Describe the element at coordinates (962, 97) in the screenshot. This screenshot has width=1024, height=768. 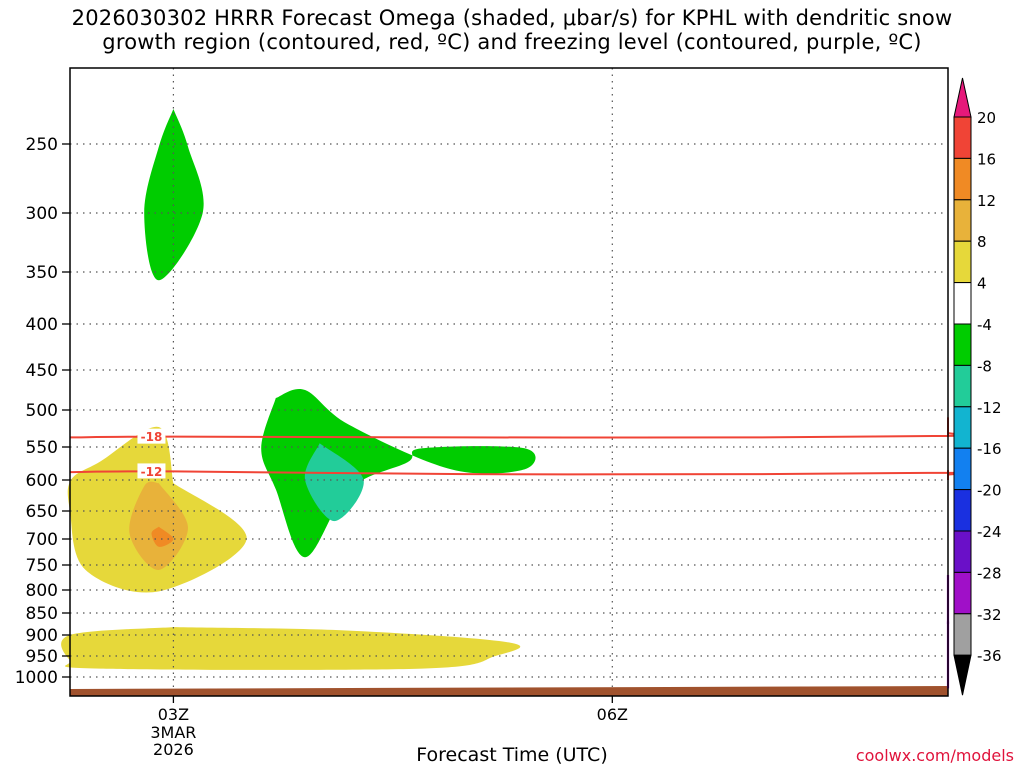
I see `colorbar-top-arrow` at that location.